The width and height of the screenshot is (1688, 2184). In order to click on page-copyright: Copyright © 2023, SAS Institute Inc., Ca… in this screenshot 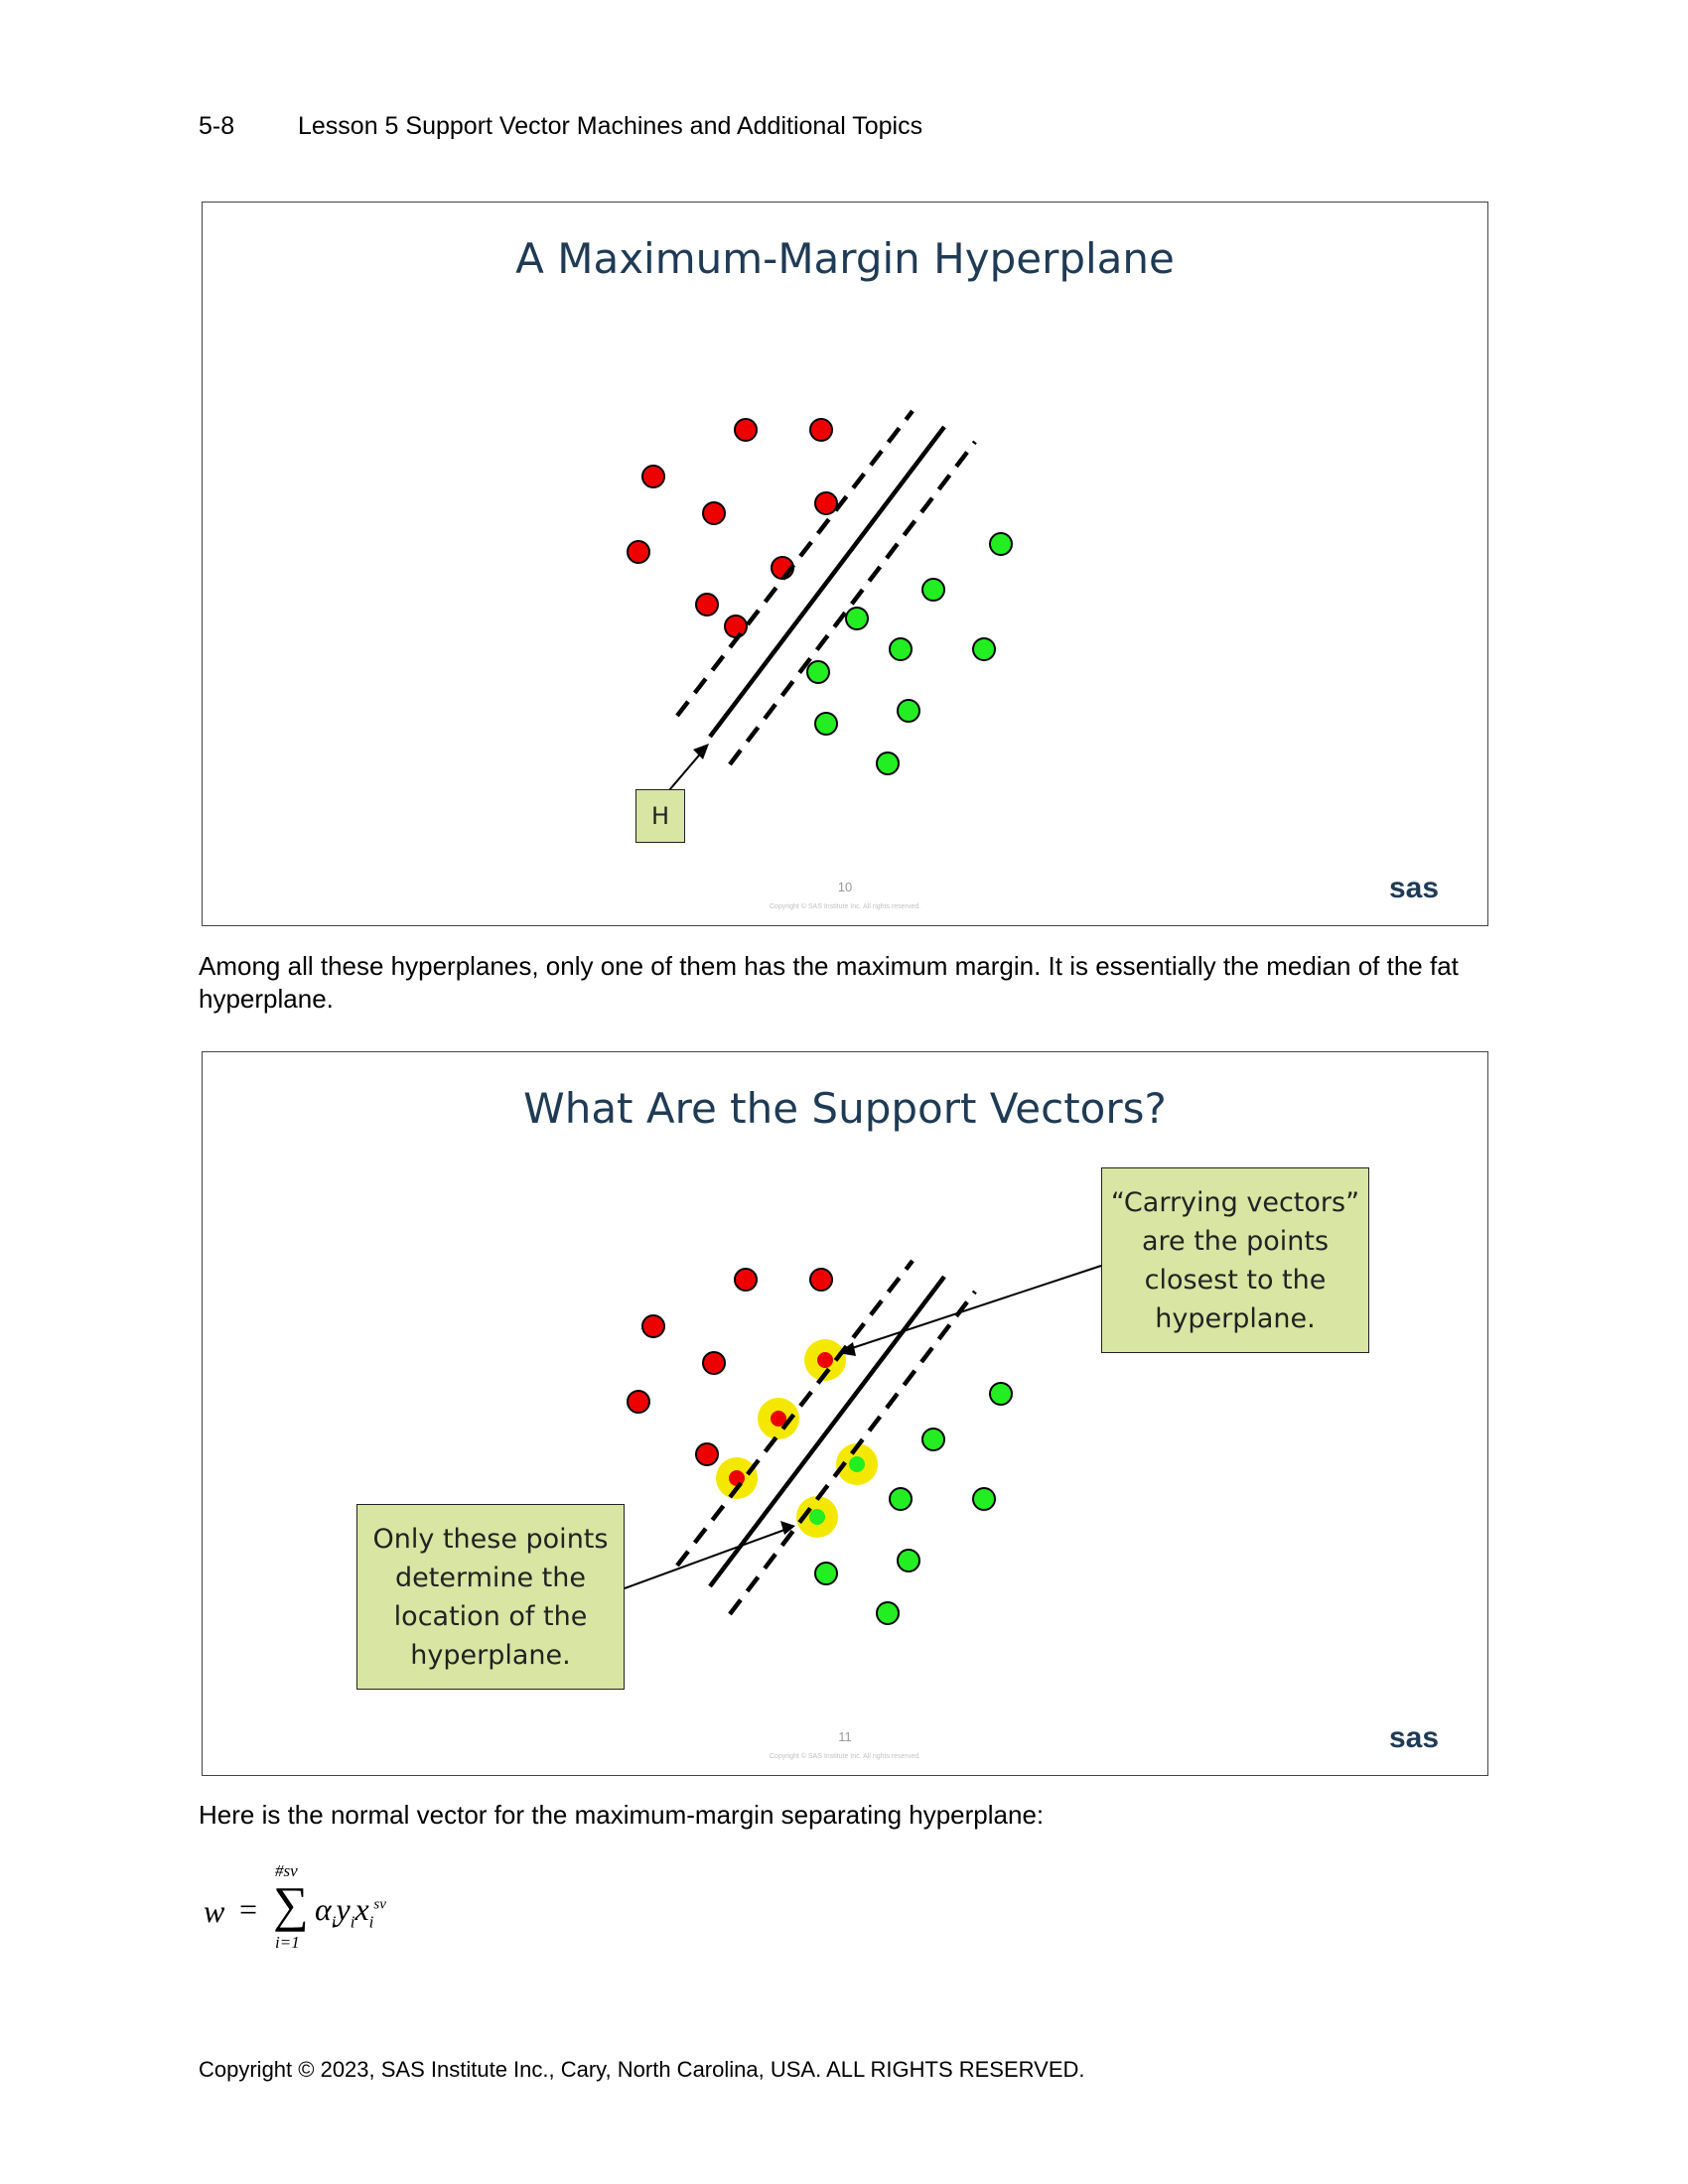, I will do `click(642, 2069)`.